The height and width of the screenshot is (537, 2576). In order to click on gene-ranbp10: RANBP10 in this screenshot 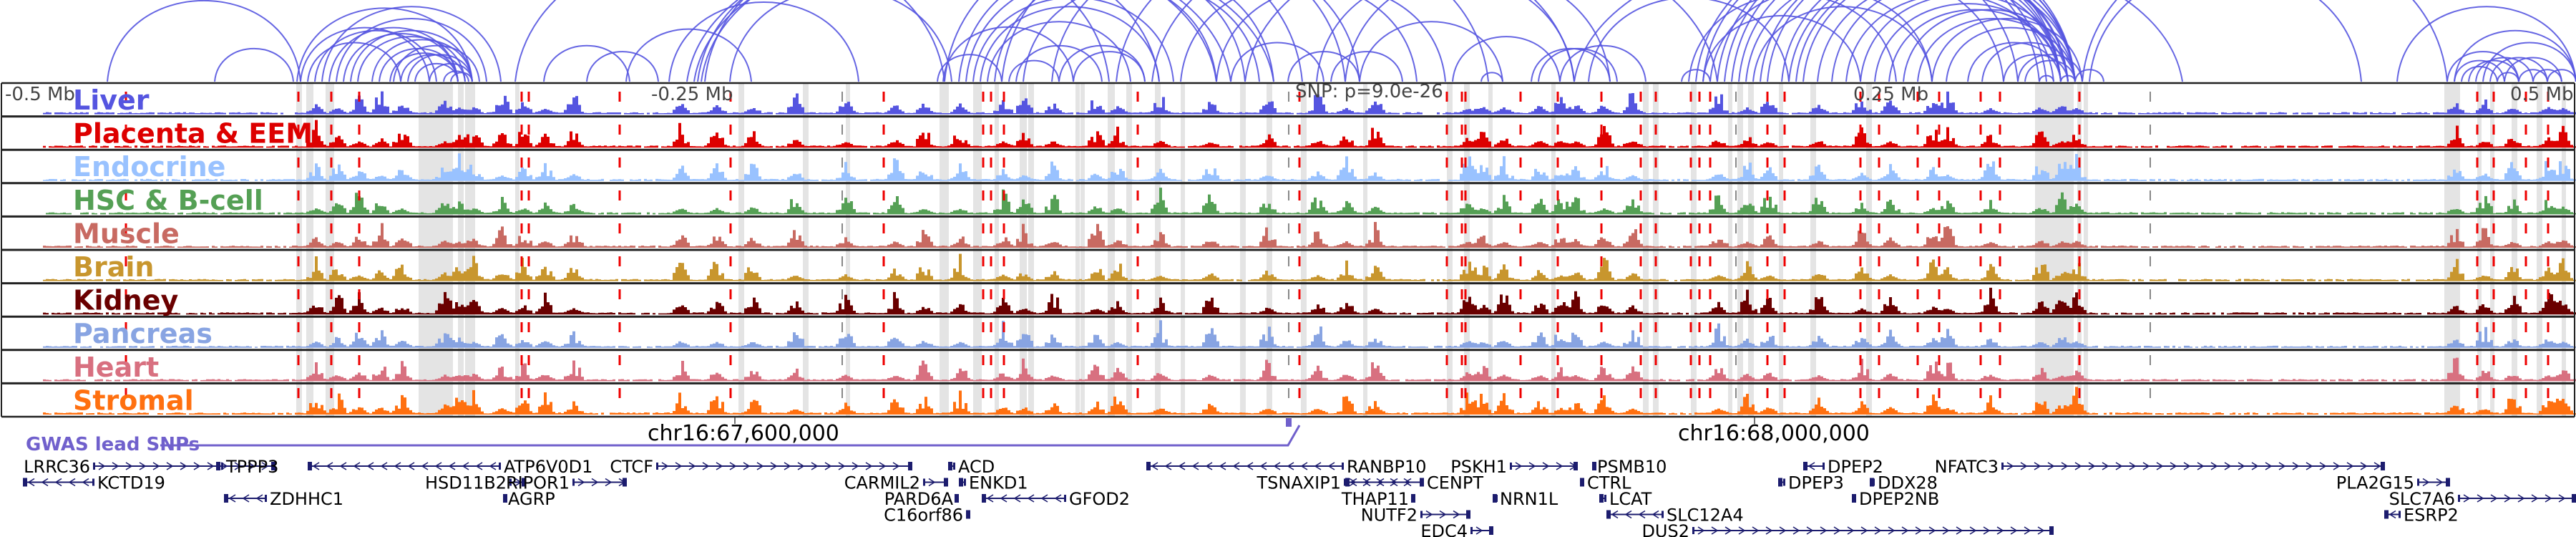, I will do `click(1286, 467)`.